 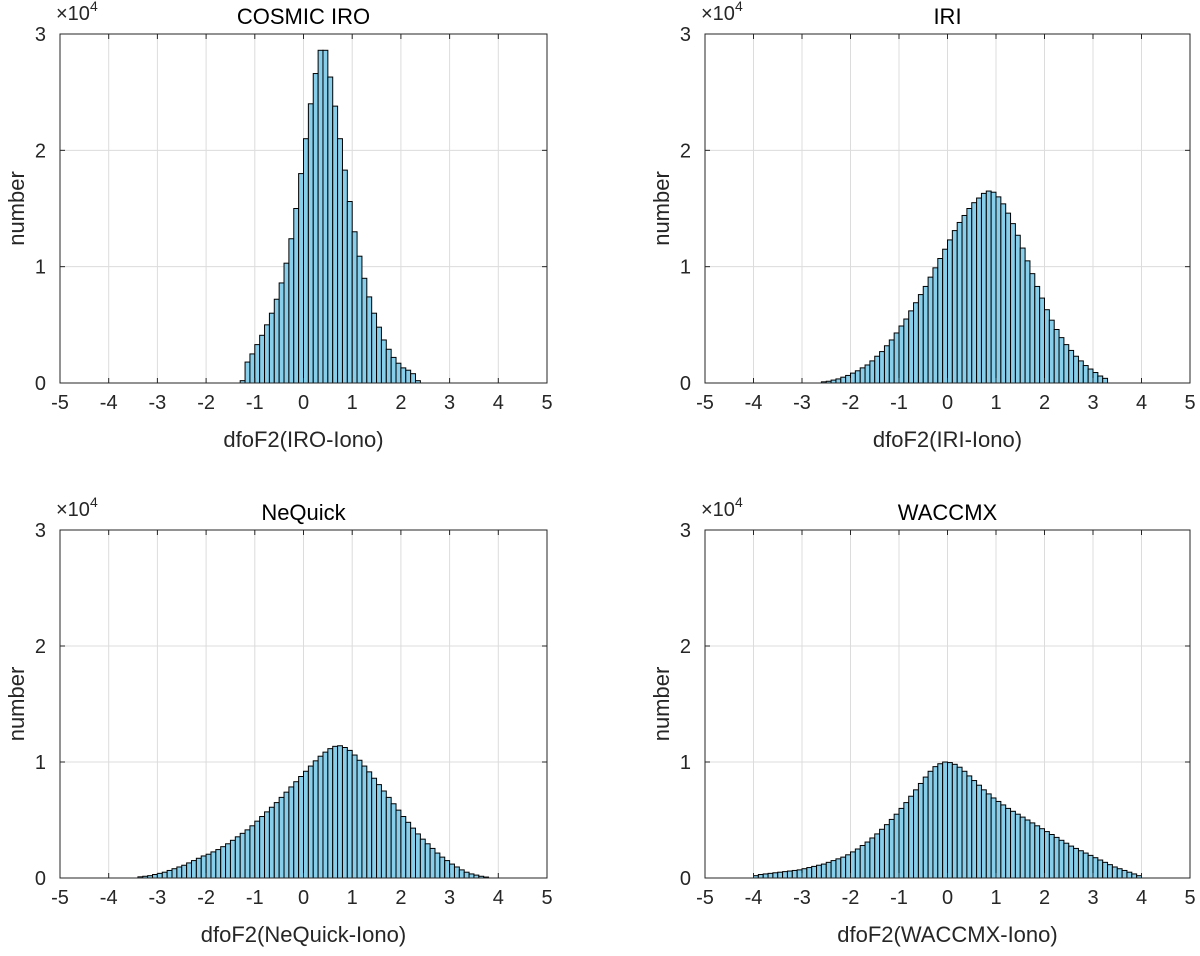 I want to click on panel-title: COSMIC IRO, so click(x=303, y=16).